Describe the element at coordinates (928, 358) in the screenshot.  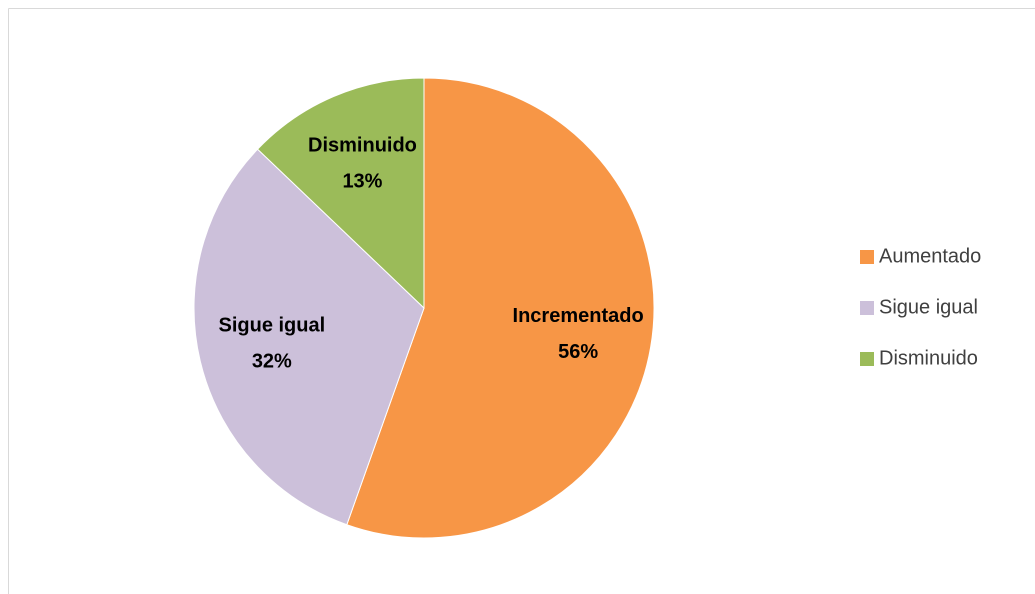
I see `legend-label: Disminuido` at that location.